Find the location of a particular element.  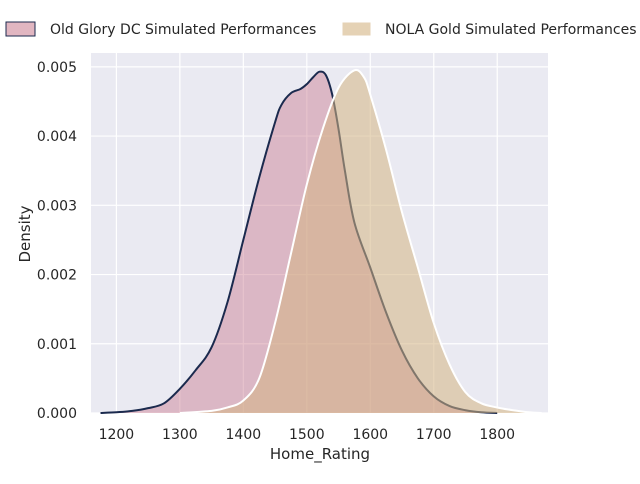

y-tick-label: 0.004 is located at coordinates (57, 137).